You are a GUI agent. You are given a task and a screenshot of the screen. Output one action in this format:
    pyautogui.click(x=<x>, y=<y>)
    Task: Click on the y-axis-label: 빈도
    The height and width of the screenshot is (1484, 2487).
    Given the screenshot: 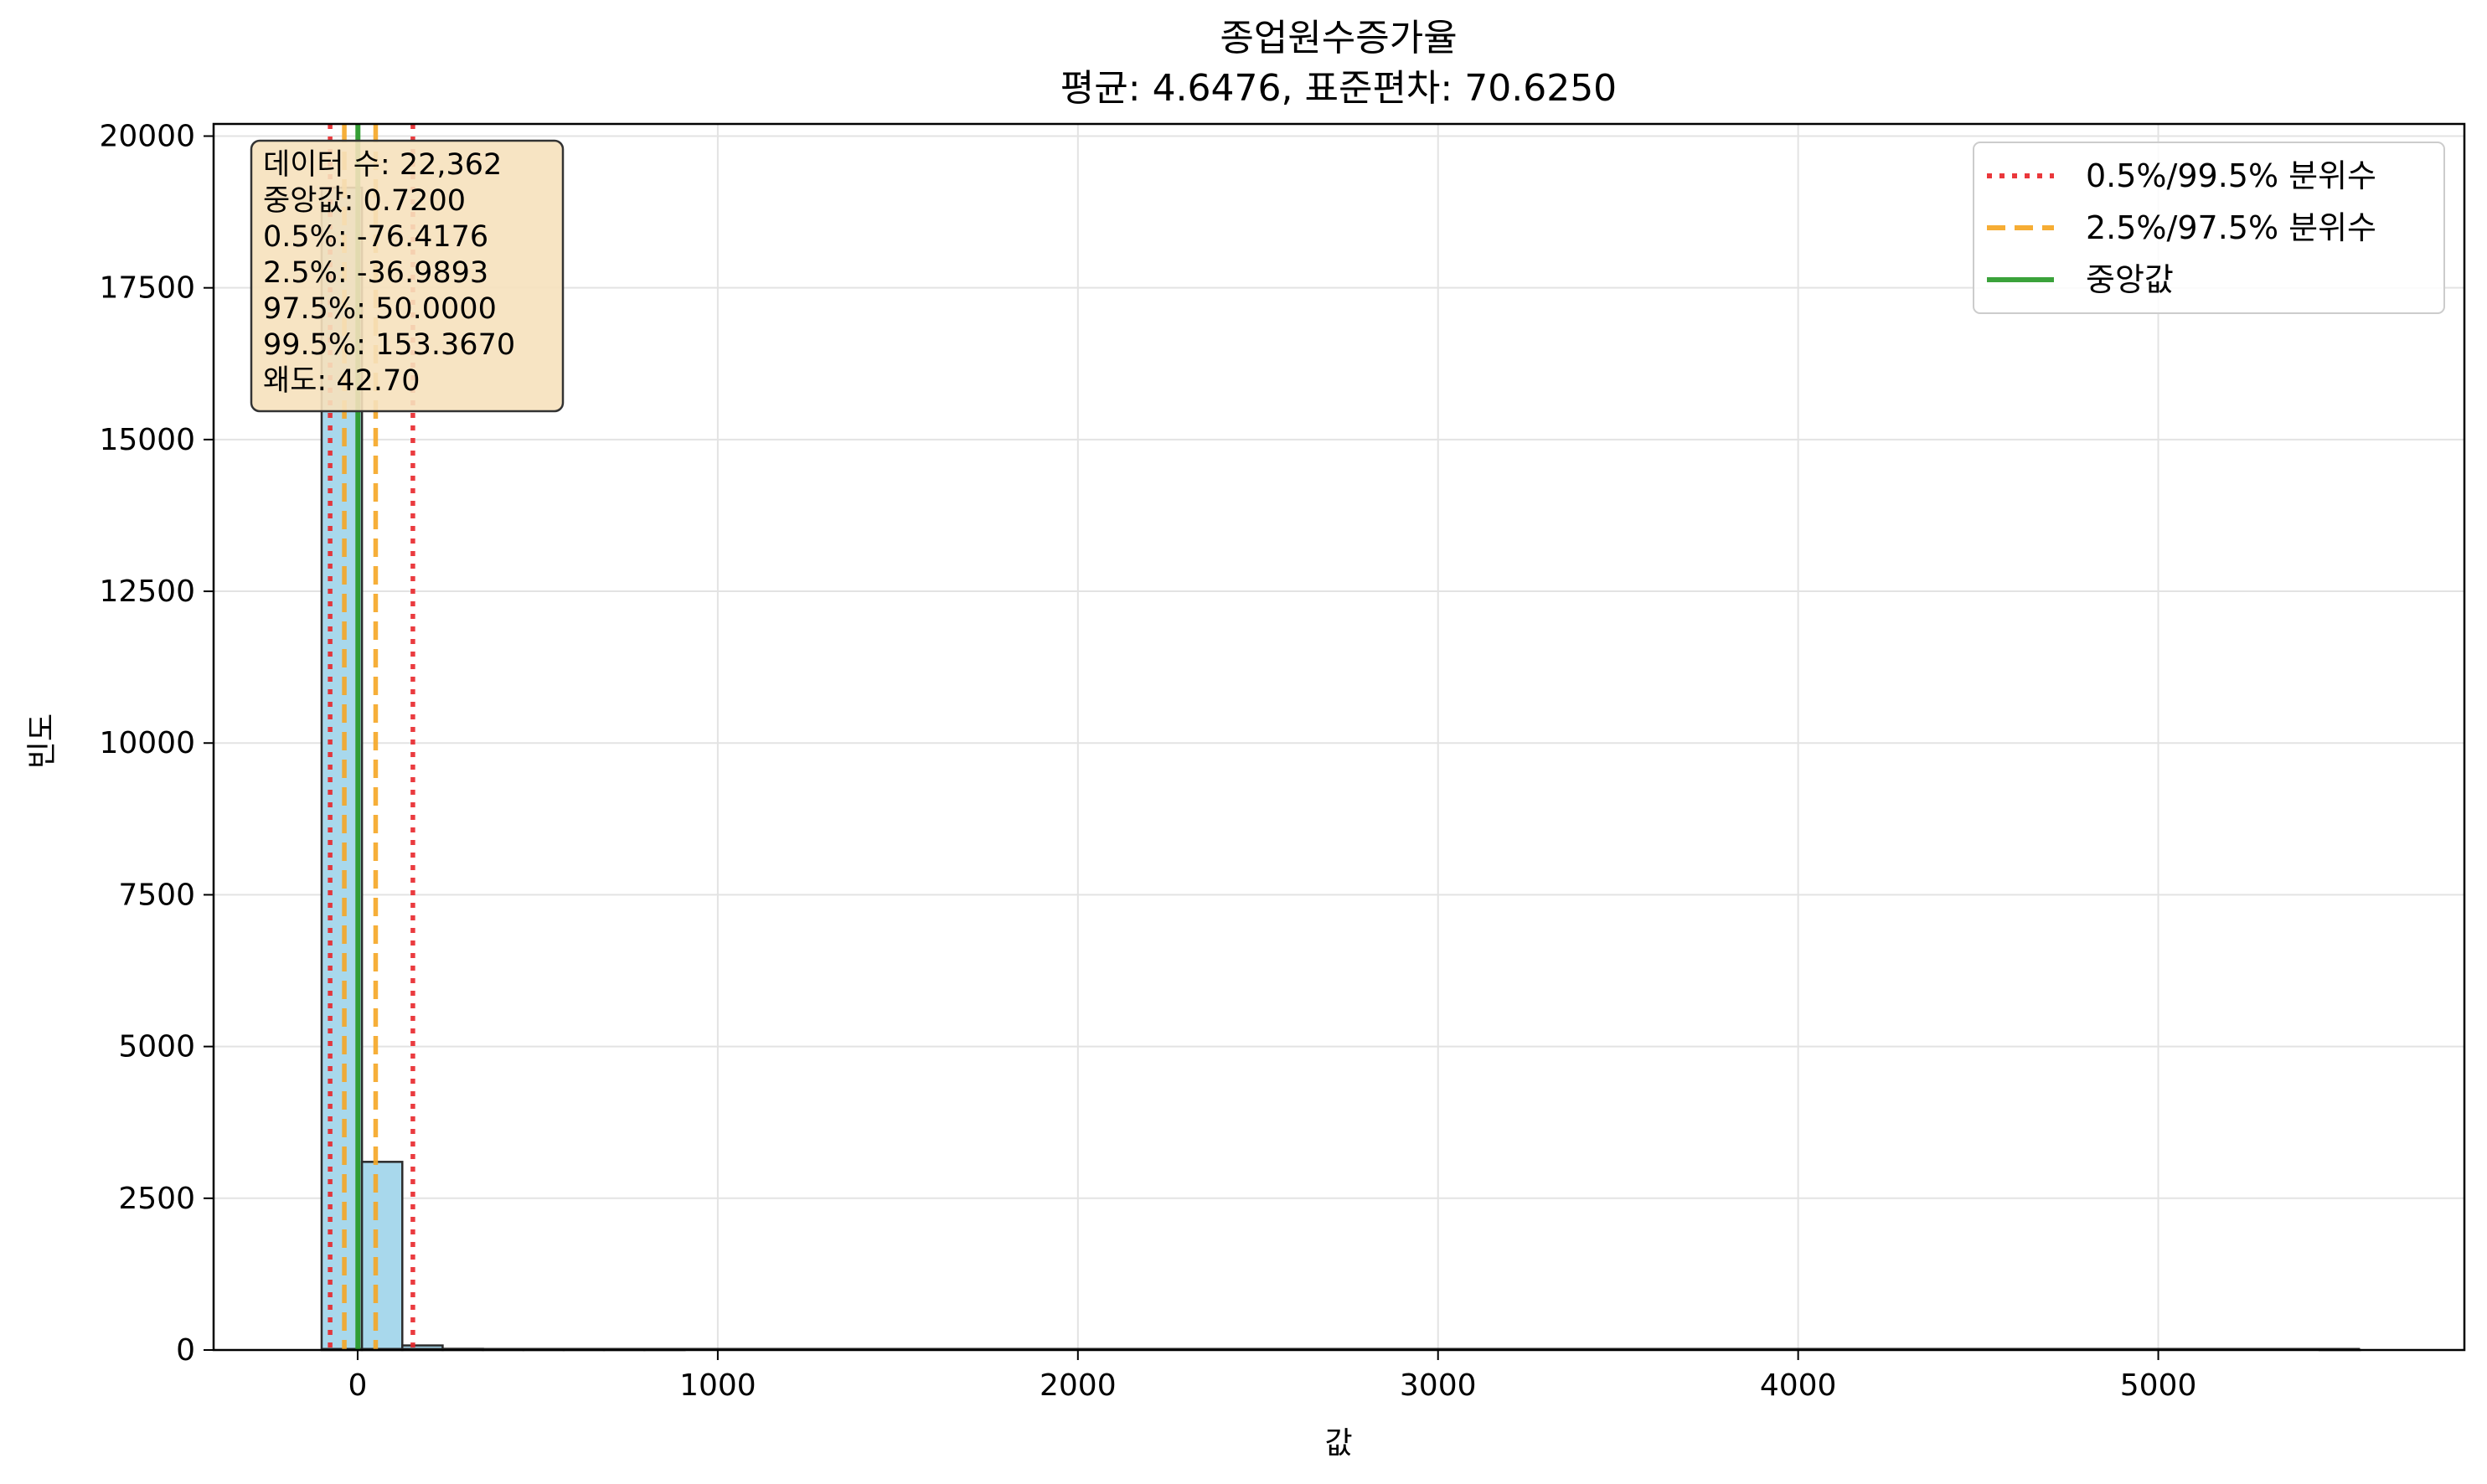 What is the action you would take?
    pyautogui.click(x=42, y=741)
    